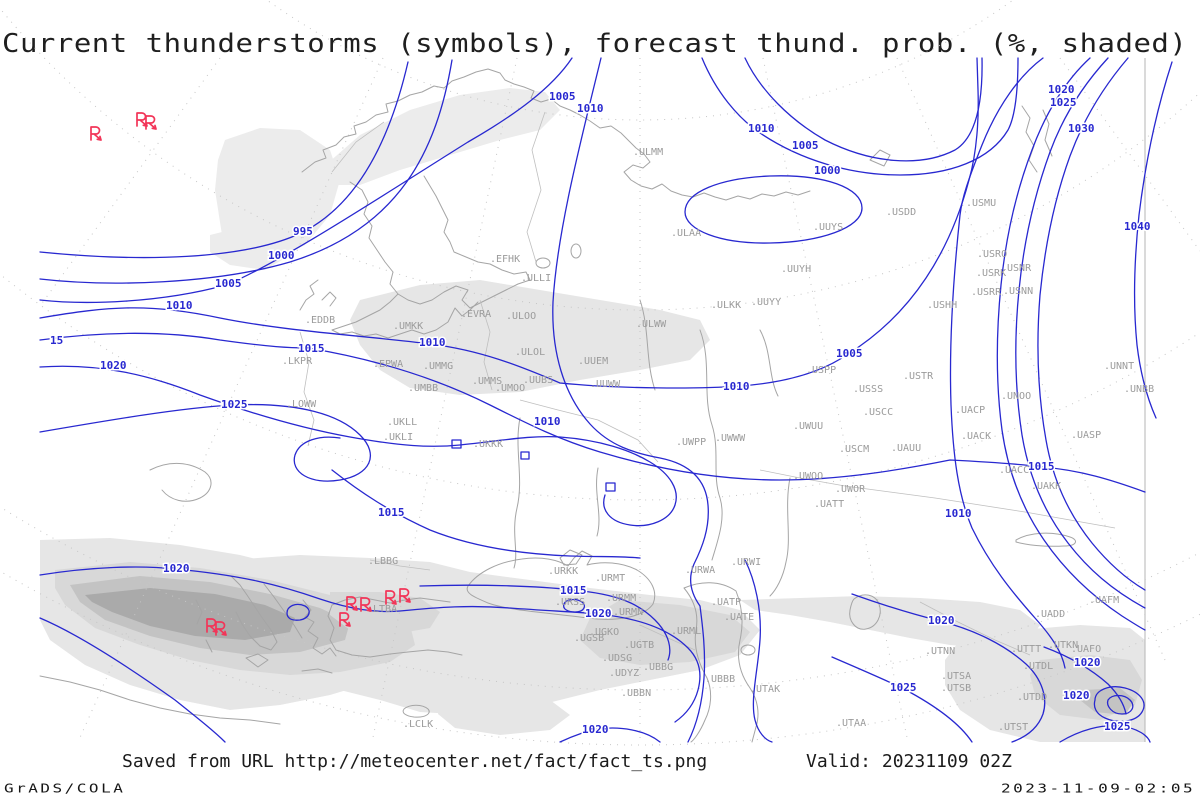 Image resolution: width=1200 pixels, height=800 pixels. What do you see at coordinates (388, 364) in the screenshot?
I see `station-label: .EPWA` at bounding box center [388, 364].